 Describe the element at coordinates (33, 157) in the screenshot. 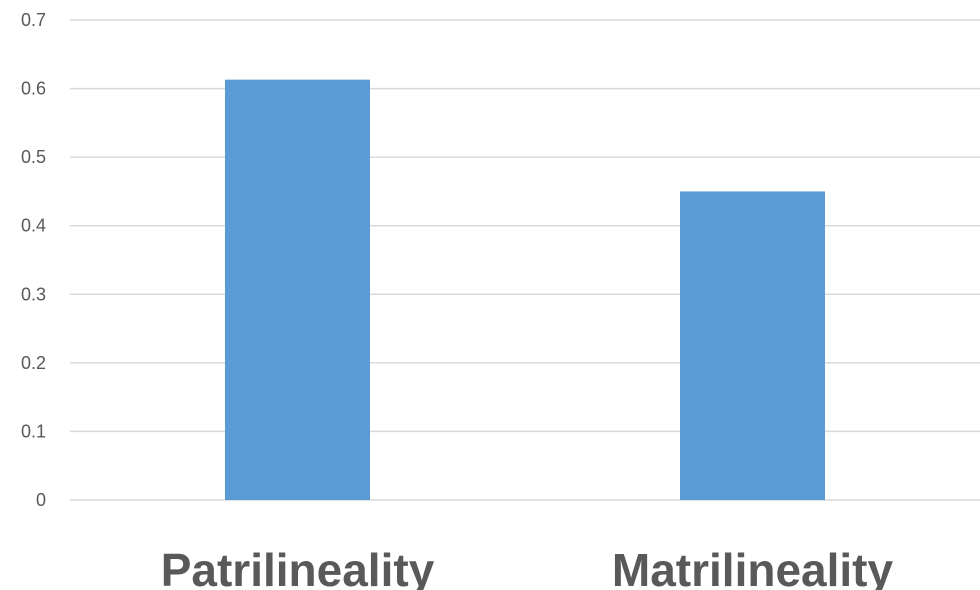

I see `y-tick-label: 0.5` at that location.